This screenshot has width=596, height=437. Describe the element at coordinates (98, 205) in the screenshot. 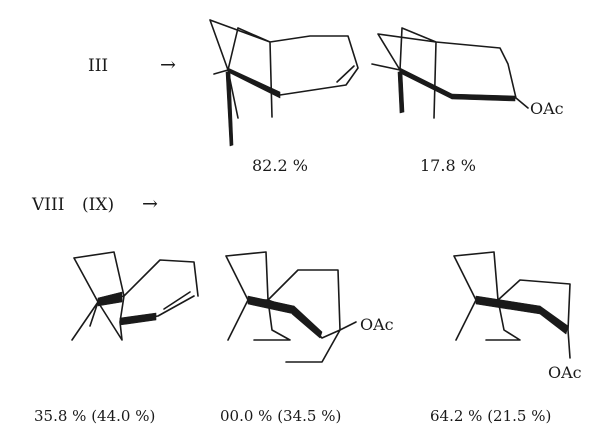

I see `reactant-label-IX: (IX)` at that location.